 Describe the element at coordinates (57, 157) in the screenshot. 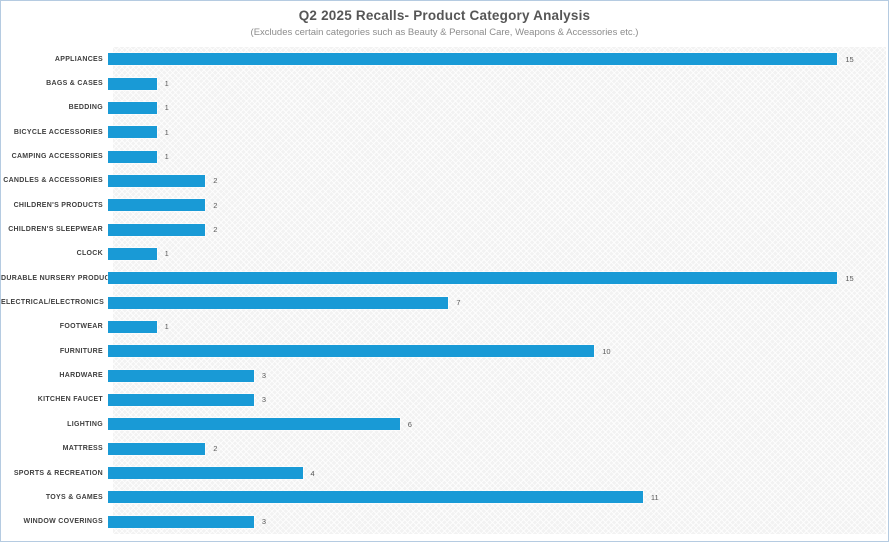

I see `category-label: CAMPING ACCESSORIES` at that location.